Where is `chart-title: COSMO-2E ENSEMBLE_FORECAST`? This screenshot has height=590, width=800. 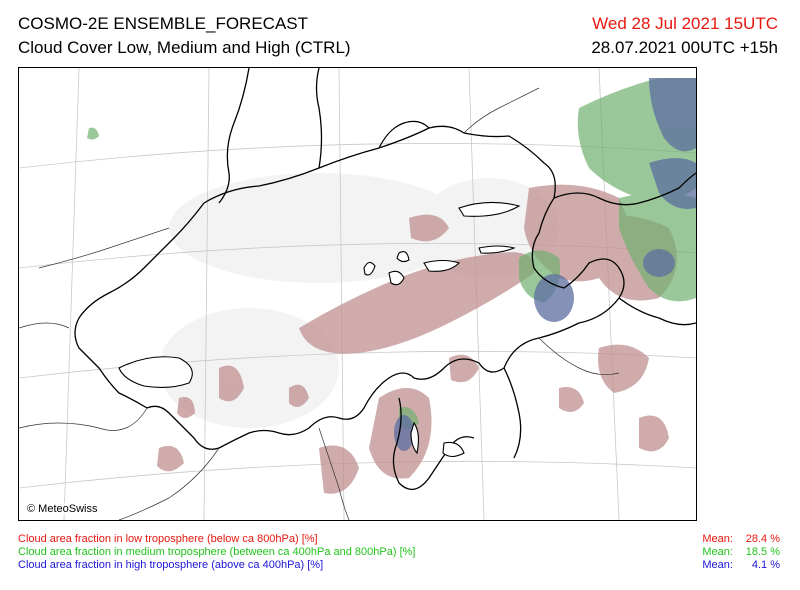
chart-title: COSMO-2E ENSEMBLE_FORECAST is located at coordinates (163, 23).